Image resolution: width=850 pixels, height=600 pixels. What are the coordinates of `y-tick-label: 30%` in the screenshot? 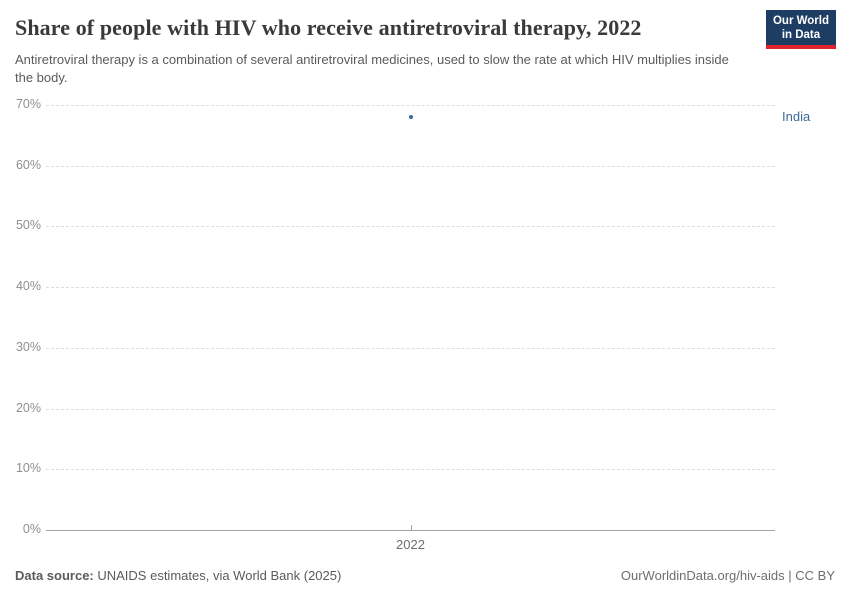 It's located at (28, 346).